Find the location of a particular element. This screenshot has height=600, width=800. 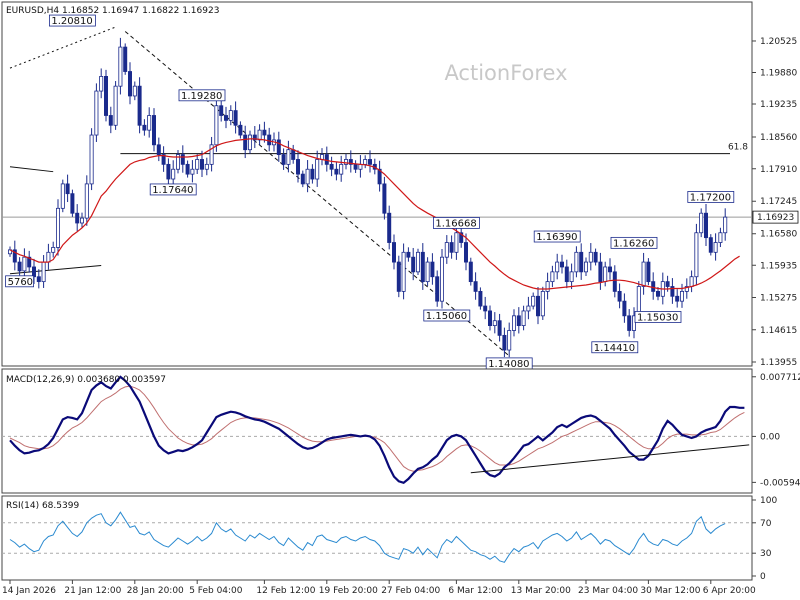

price-tick-label: 1.17245 is located at coordinates (778, 202).